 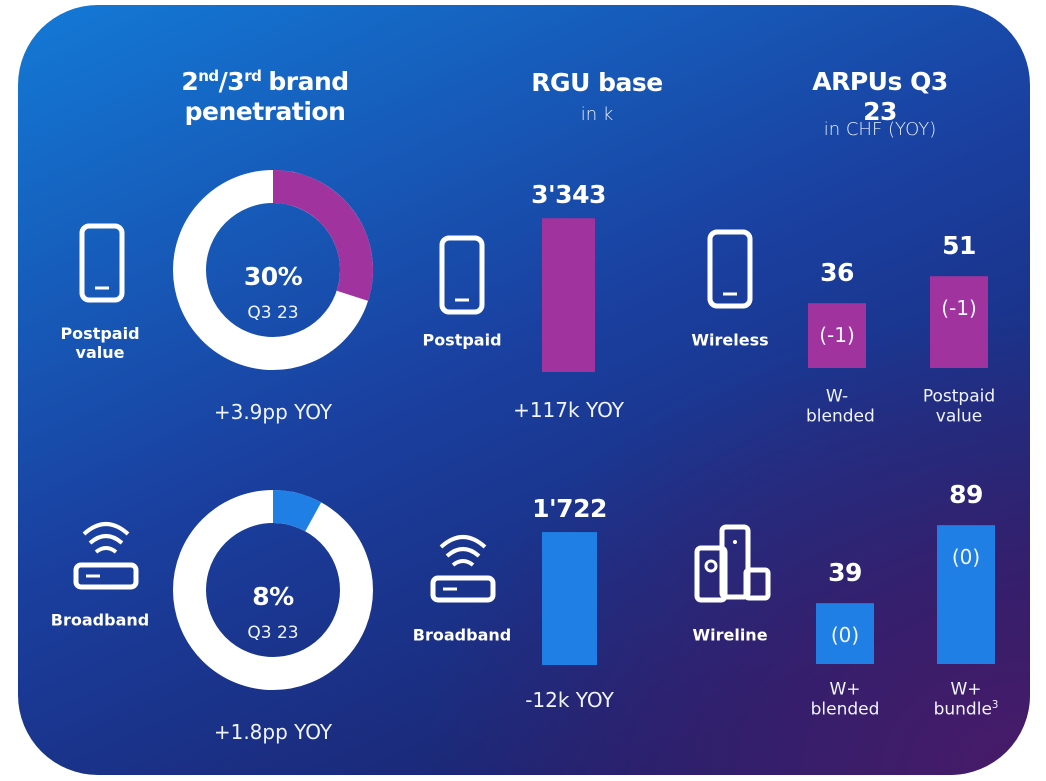 What do you see at coordinates (568, 410) in the screenshot?
I see `bar-change: +117k YOY` at bounding box center [568, 410].